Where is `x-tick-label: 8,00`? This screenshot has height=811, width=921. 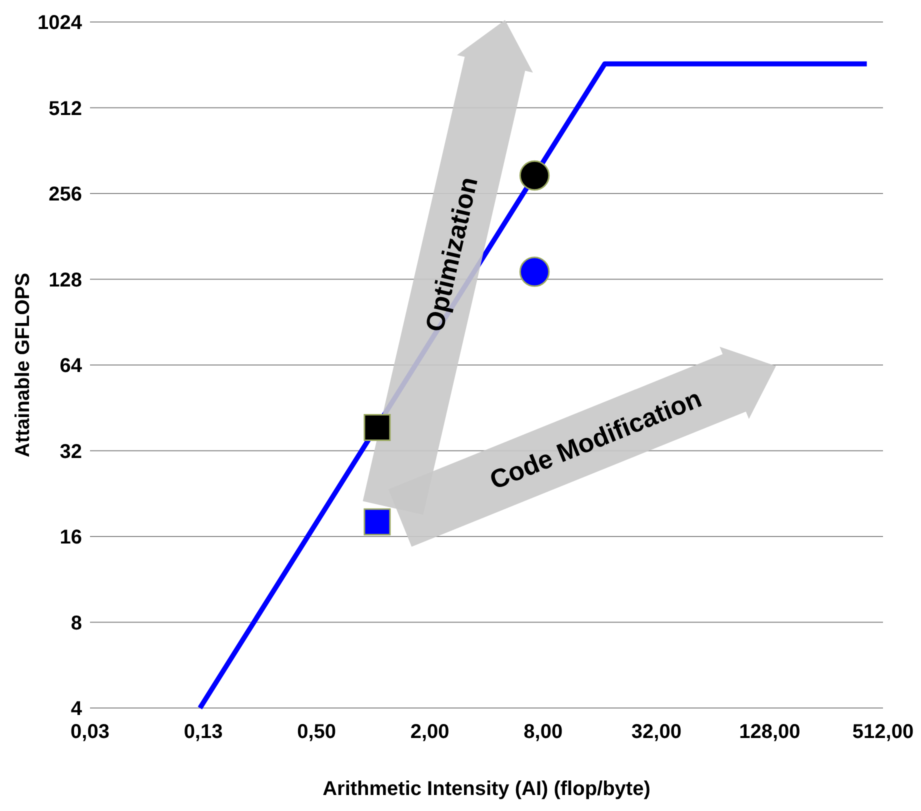 x-tick-label: 8,00 is located at coordinates (543, 732).